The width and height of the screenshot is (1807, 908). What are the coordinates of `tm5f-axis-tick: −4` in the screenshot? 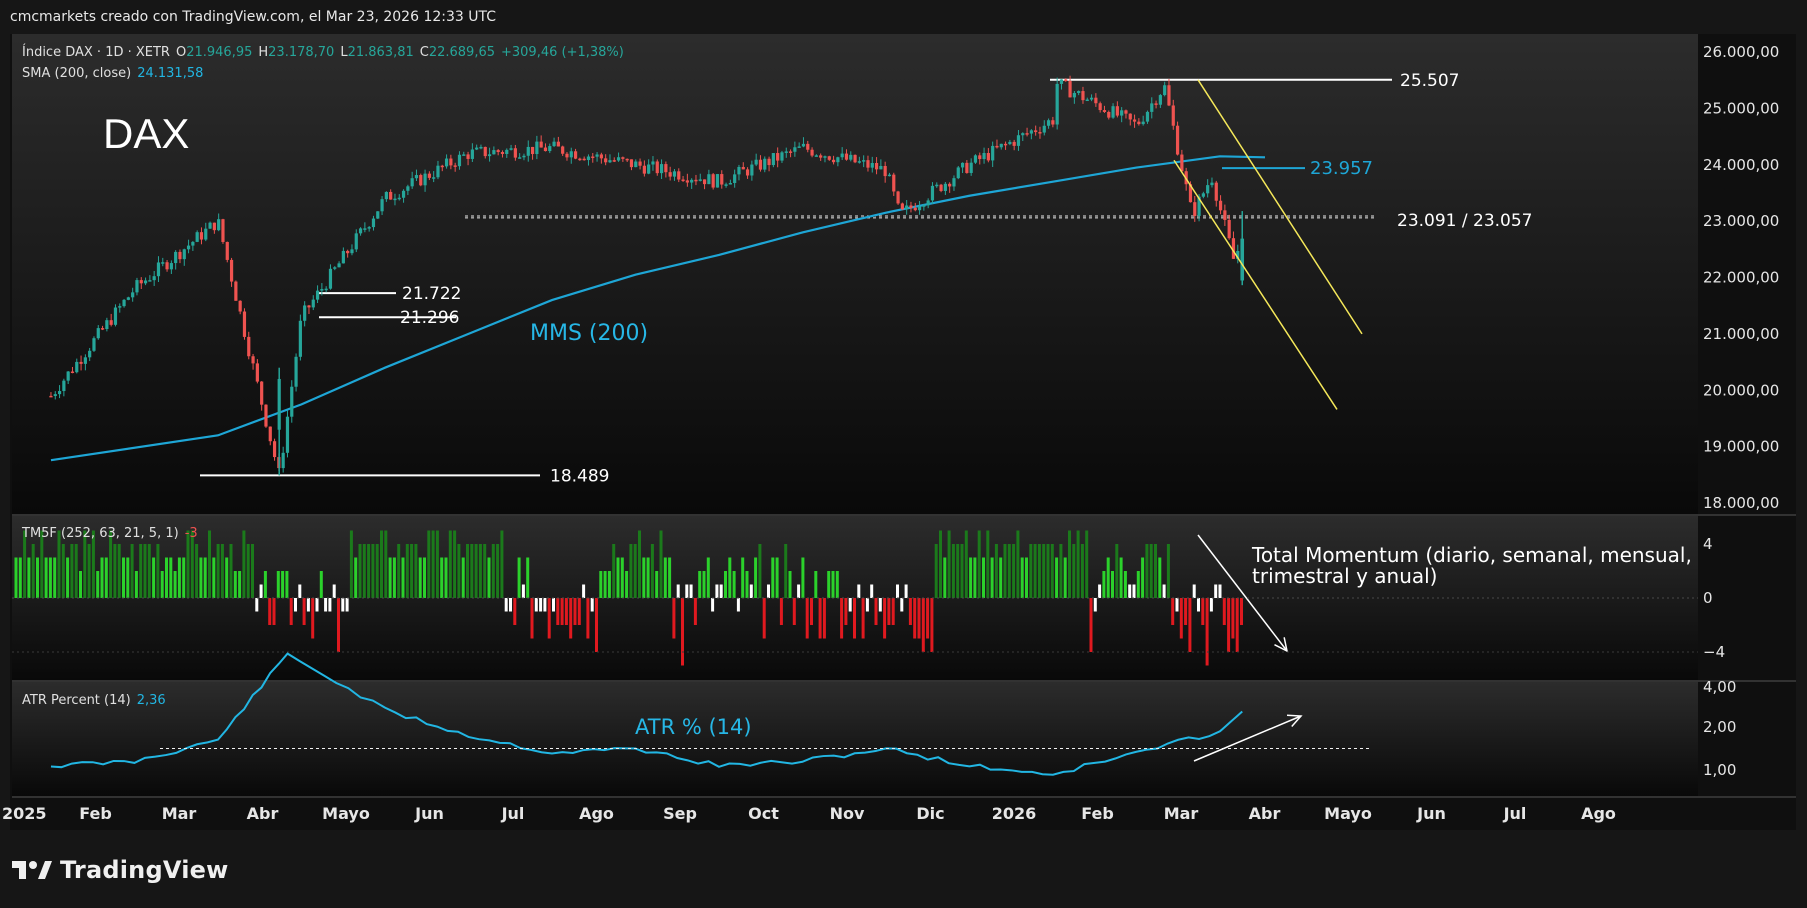 It's located at (1714, 652).